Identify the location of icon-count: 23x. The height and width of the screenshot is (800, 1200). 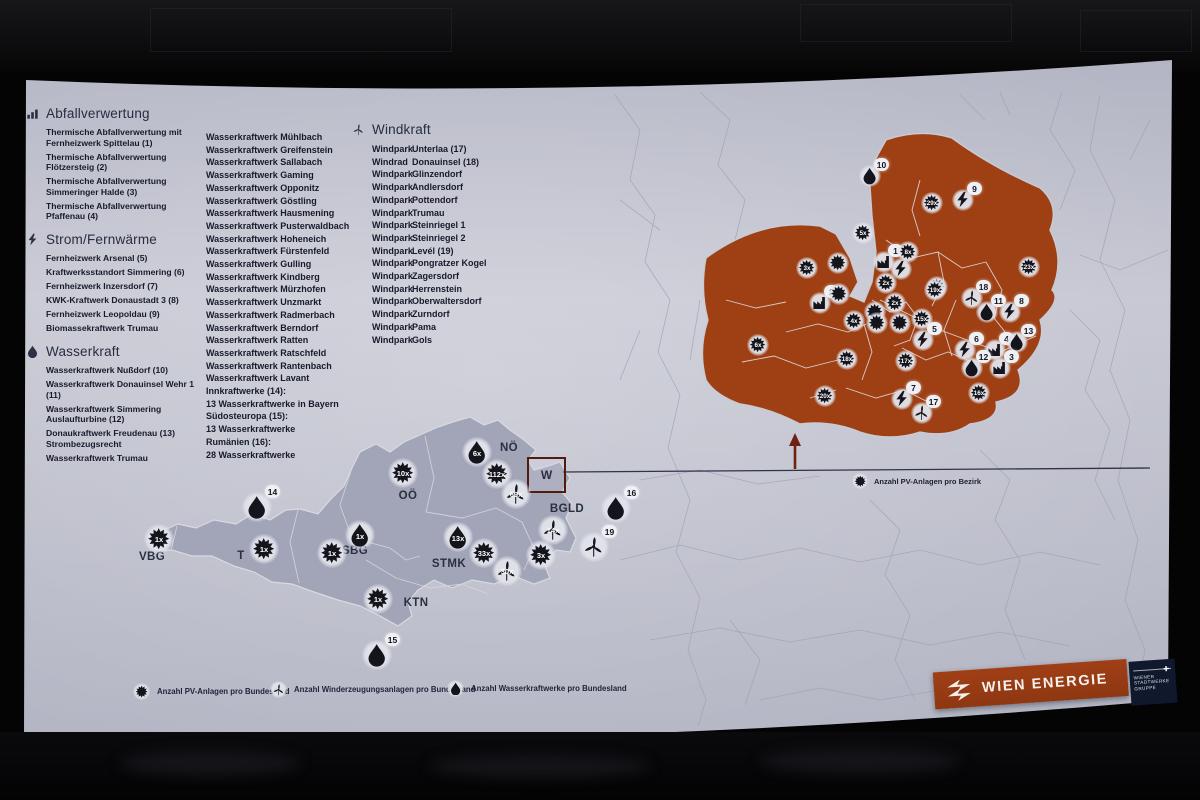
(1029, 267).